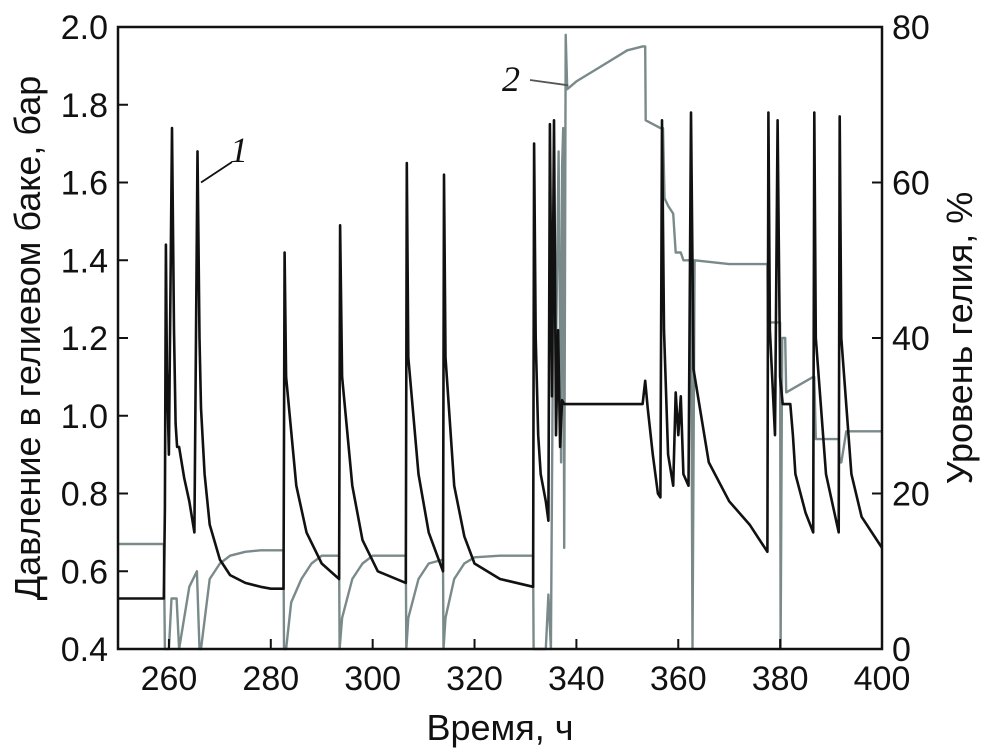 The width and height of the screenshot is (988, 755). Describe the element at coordinates (84, 572) in the screenshot. I see `y-tick-label: 0.6` at that location.